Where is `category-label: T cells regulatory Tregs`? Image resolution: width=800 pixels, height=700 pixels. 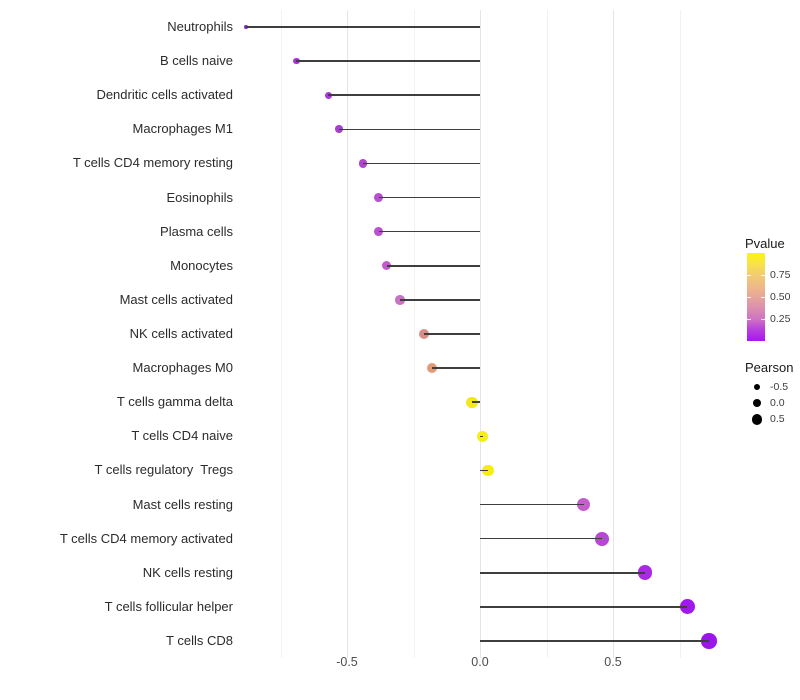
category-label: T cells regulatory Tregs is located at coordinates (163, 470).